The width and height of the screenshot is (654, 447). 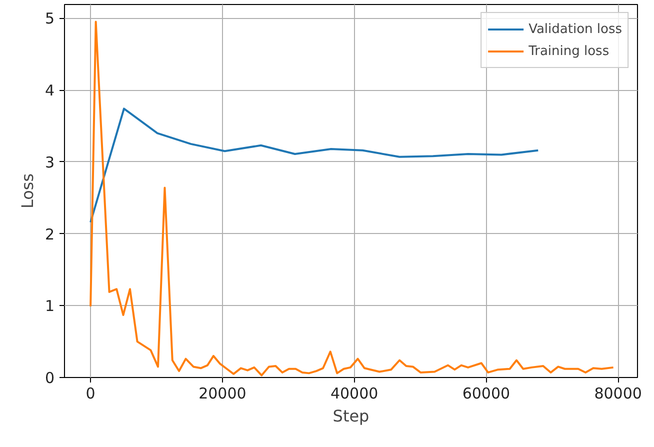 I want to click on y-tick-label: 2, so click(x=49, y=234).